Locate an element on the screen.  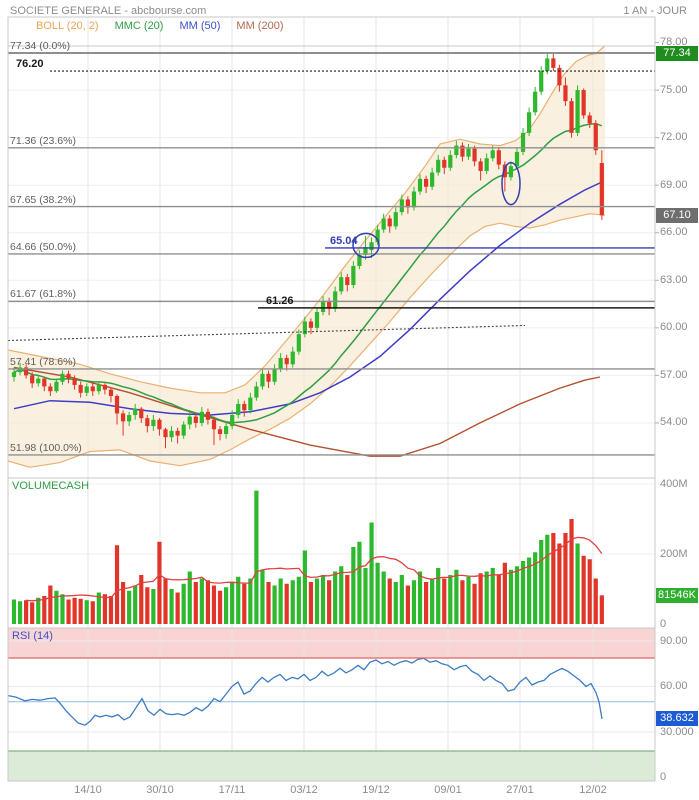
volume-panel is located at coordinates (307, 557).